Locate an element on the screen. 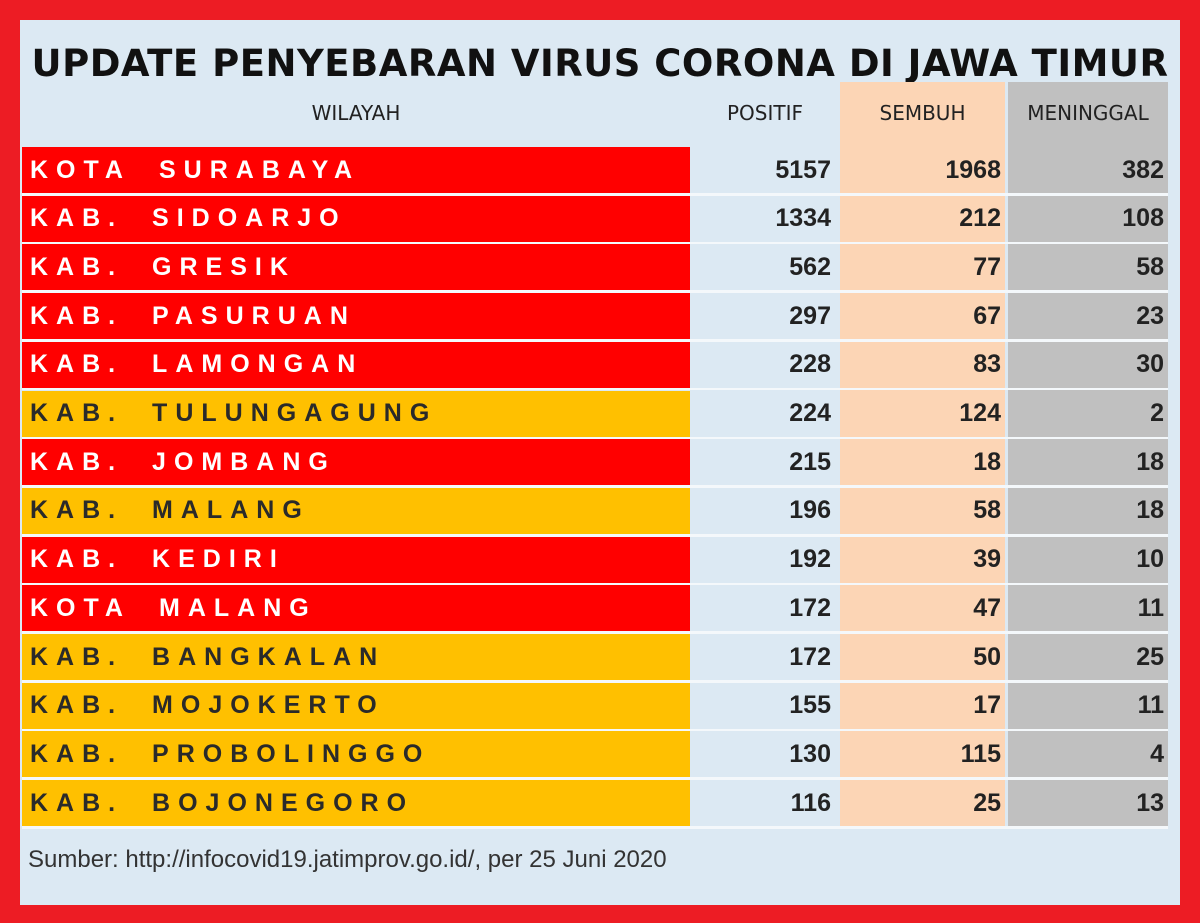 The width and height of the screenshot is (1200, 923). value-cell: 224 is located at coordinates (810, 413).